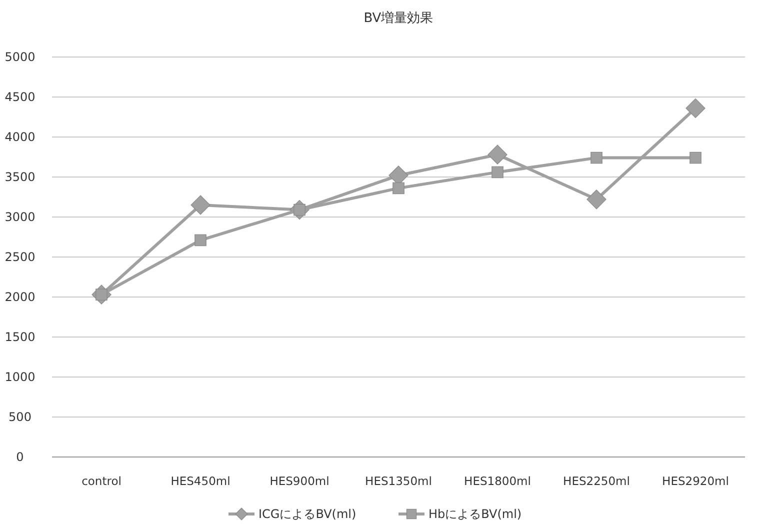 The width and height of the screenshot is (762, 527). What do you see at coordinates (399, 18) in the screenshot?
I see `chart-title: BV増量効果` at bounding box center [399, 18].